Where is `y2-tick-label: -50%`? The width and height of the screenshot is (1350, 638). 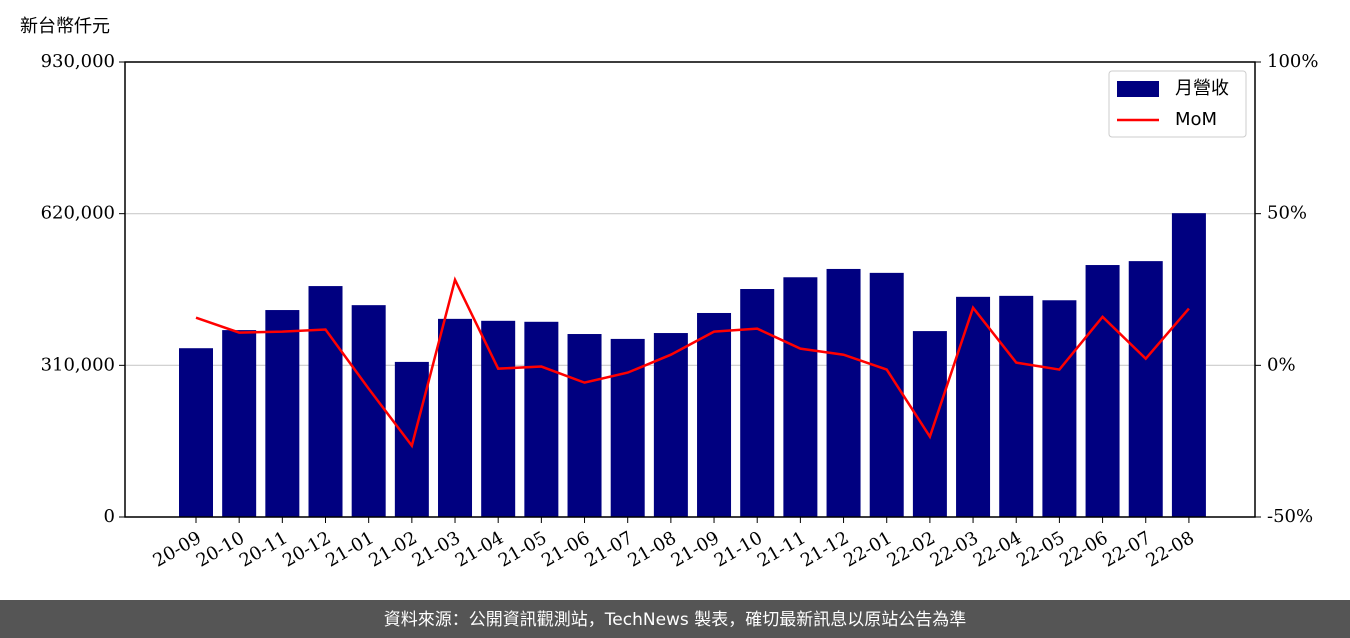 y2-tick-label: -50% is located at coordinates (1290, 516).